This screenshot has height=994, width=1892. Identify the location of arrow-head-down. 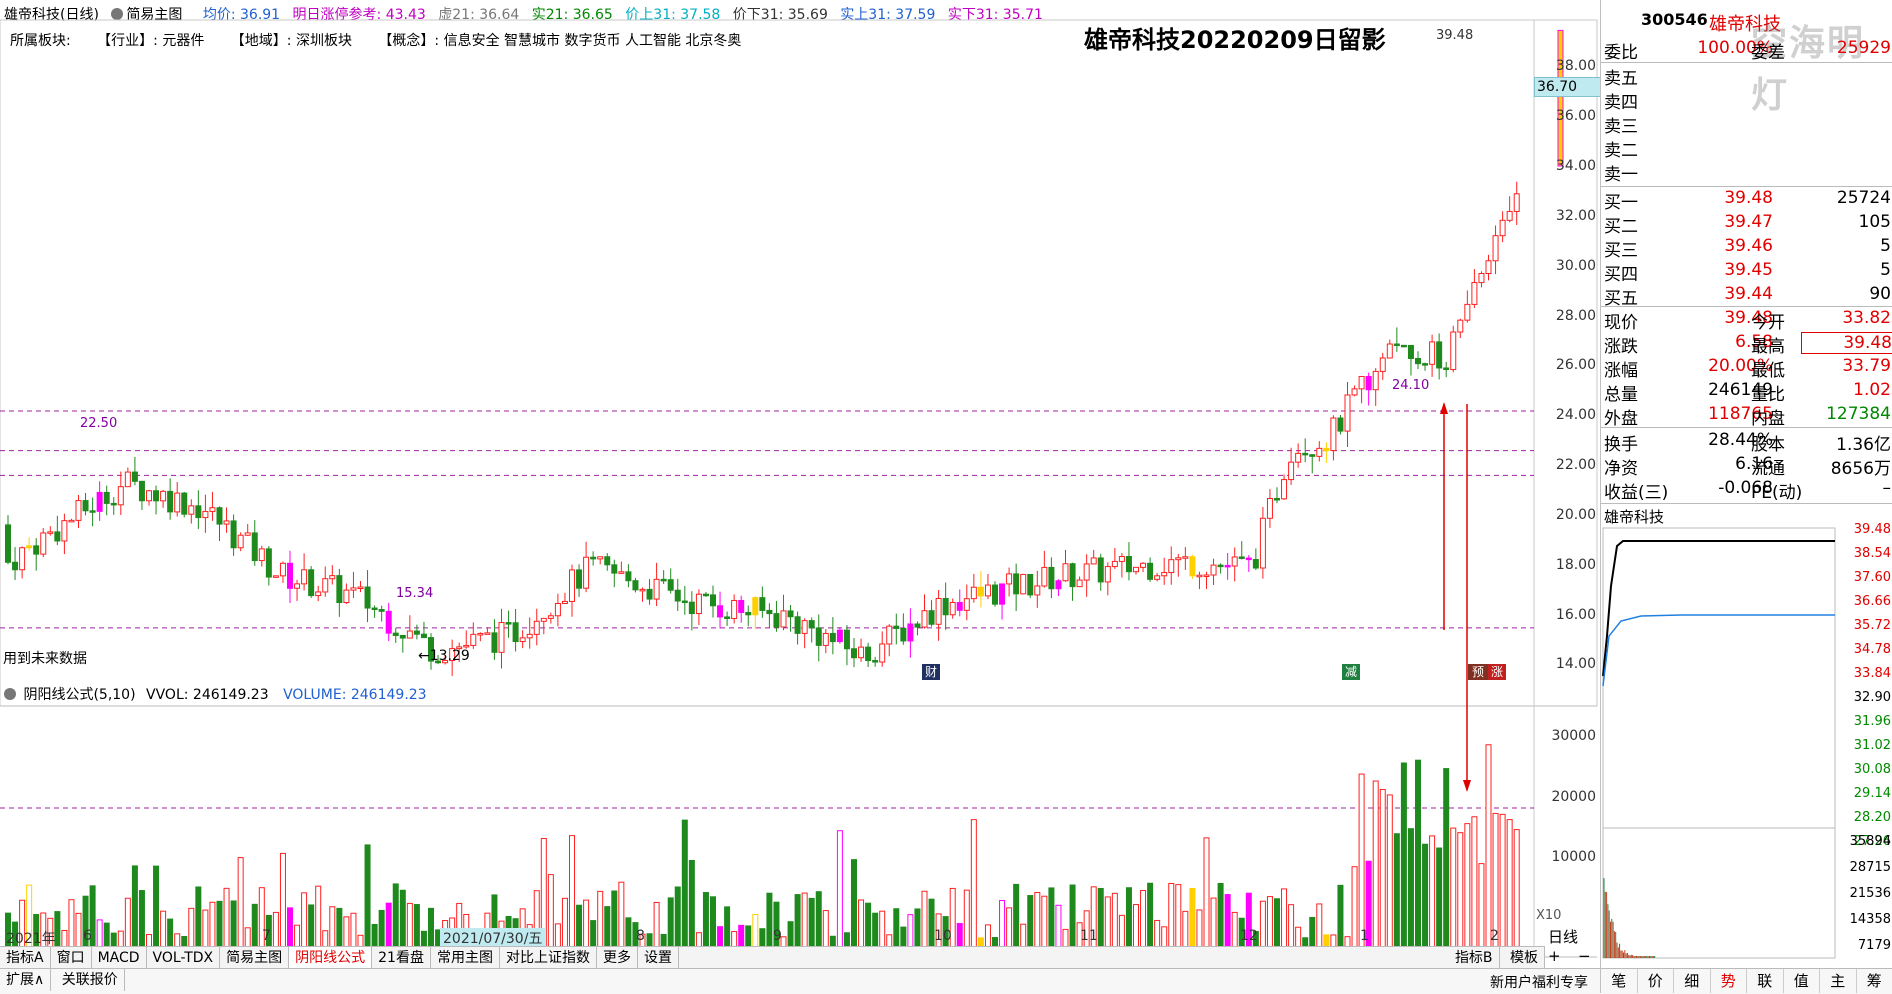
(1467, 786).